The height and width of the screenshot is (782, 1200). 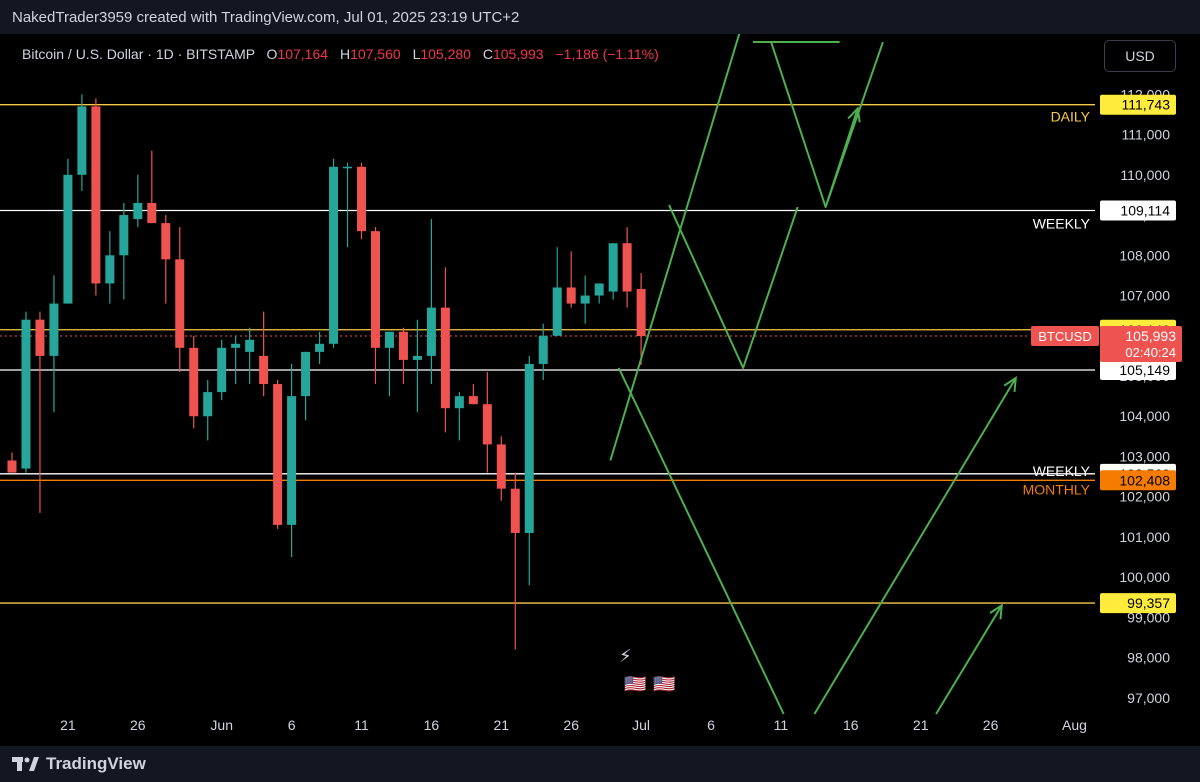 I want to click on price-label: 102,408, so click(x=1144, y=480).